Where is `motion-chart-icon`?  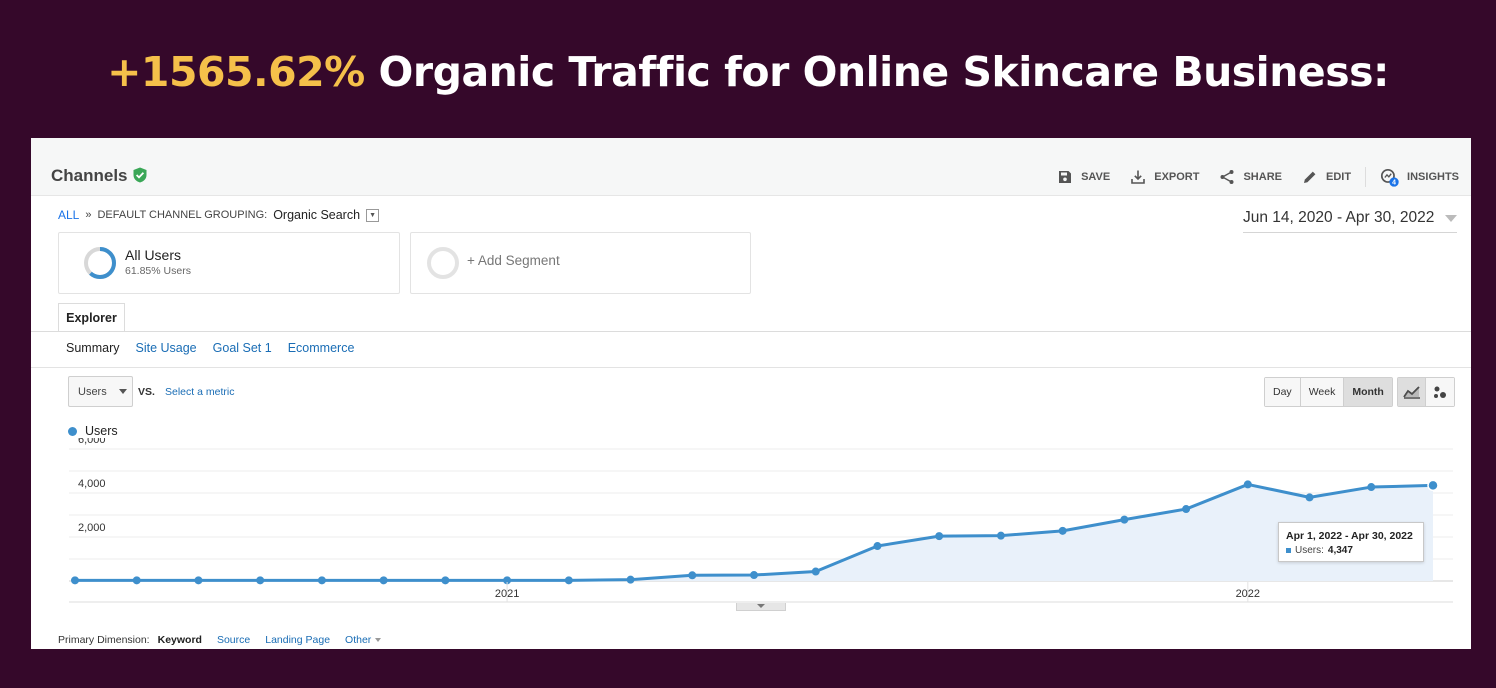 motion-chart-icon is located at coordinates (1440, 392).